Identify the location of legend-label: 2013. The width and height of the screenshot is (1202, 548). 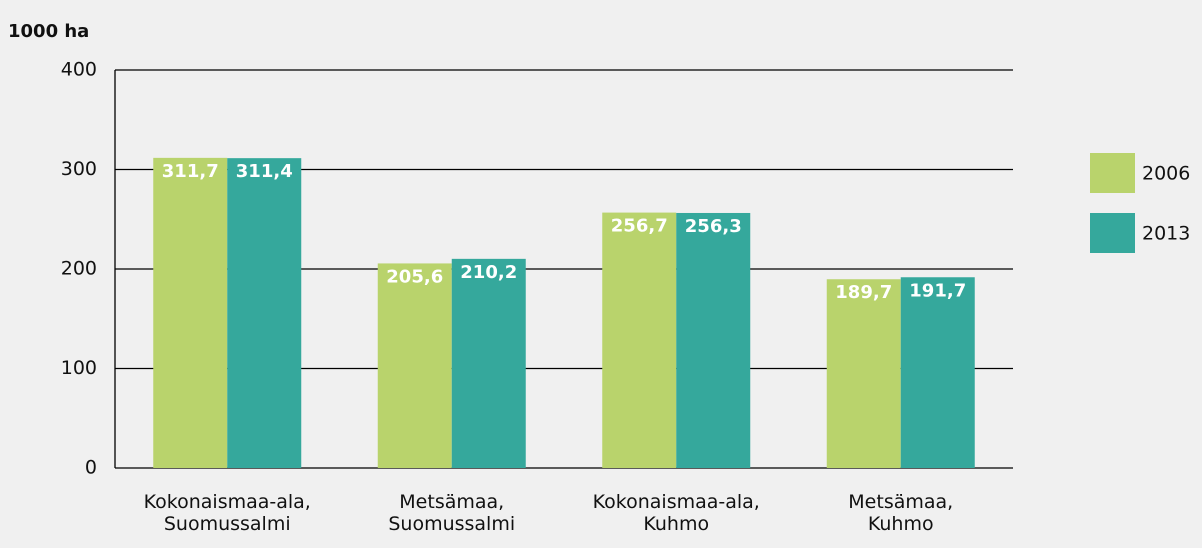
(1166, 234).